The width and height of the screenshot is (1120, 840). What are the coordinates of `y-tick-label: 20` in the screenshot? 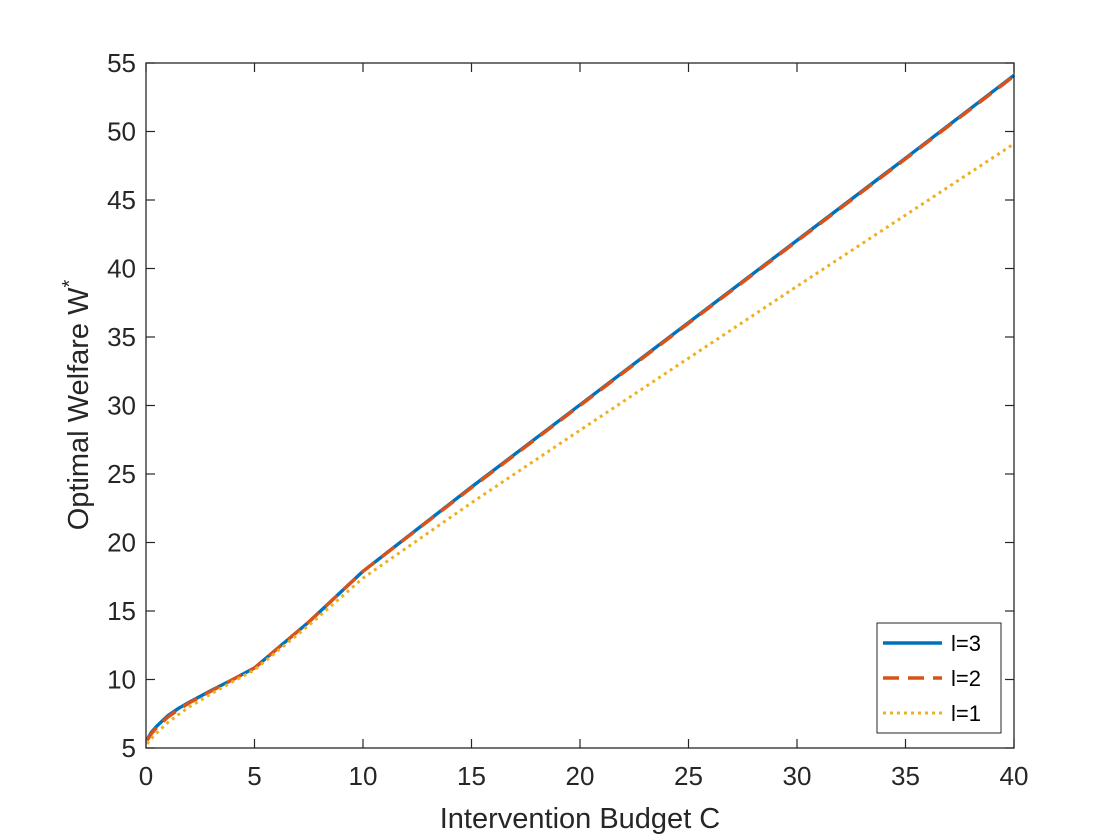 It's located at (121, 543).